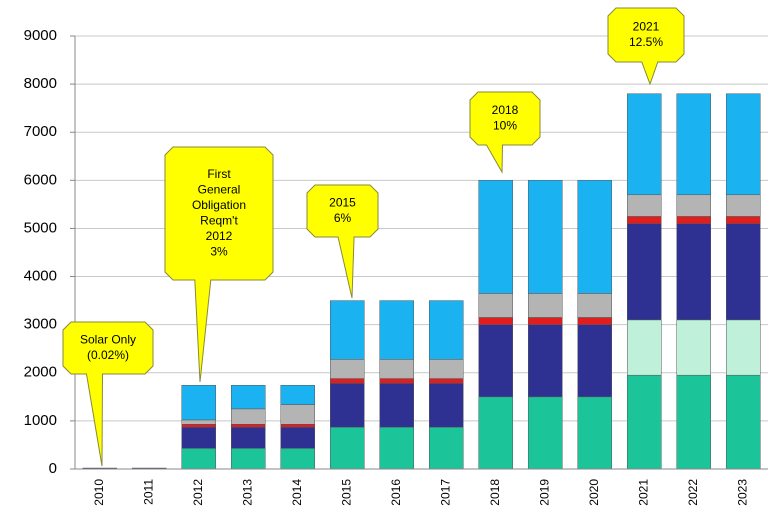 Image resolution: width=768 pixels, height=520 pixels. Describe the element at coordinates (445, 492) in the screenshot. I see `x-tick-label: 2017` at that location.